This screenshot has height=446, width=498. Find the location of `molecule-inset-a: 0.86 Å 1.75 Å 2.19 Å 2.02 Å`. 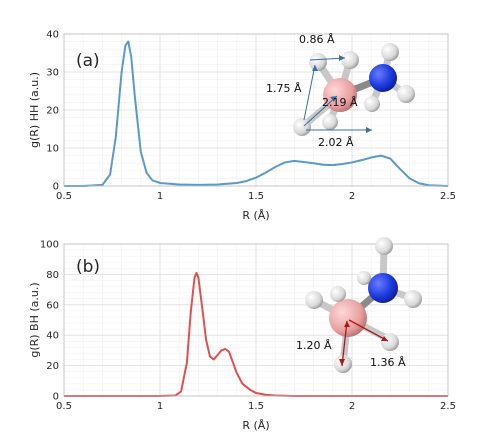

molecule-inset-a: 0.86 Å 1.75 Å 2.19 Å 2.02 Å is located at coordinates (340, 91).